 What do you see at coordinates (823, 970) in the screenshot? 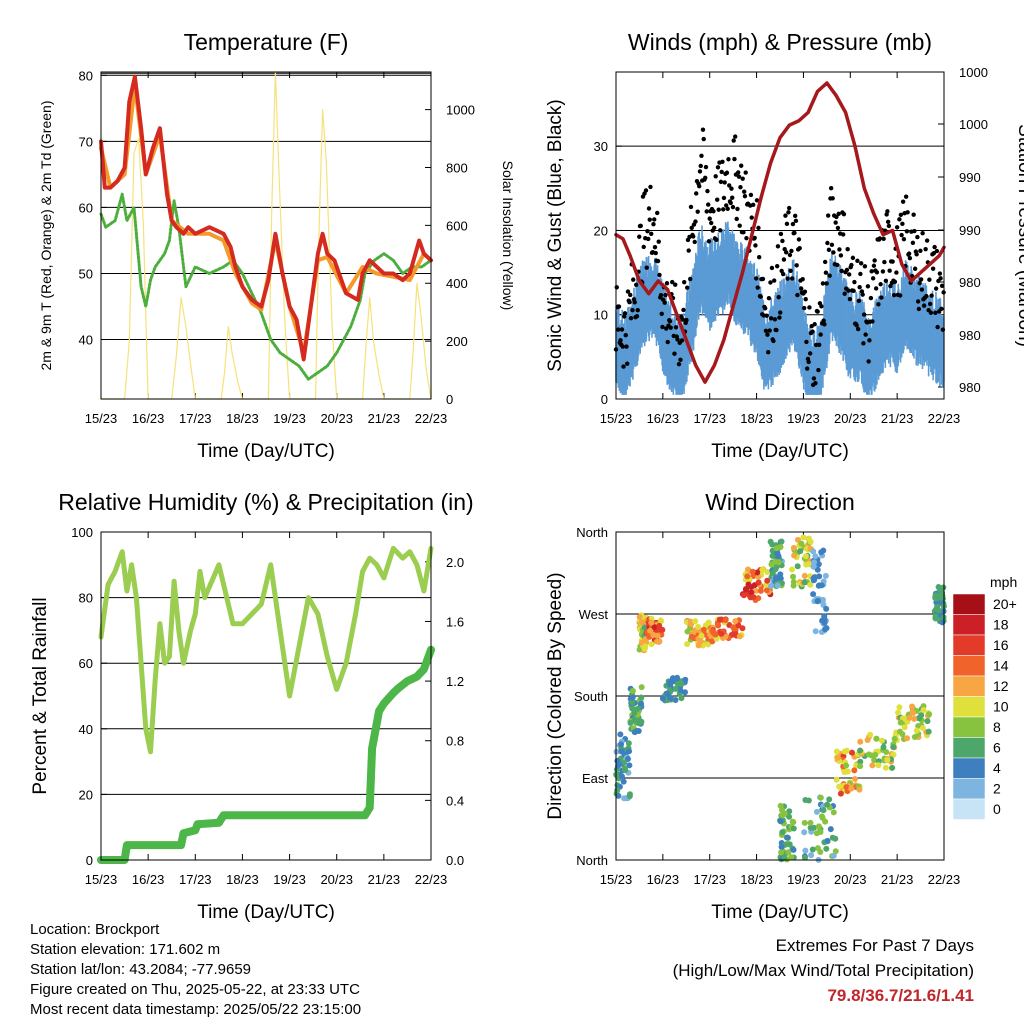
I see `extremes-subtitle: (High/Low/Max Wind/Total Precipitation)` at bounding box center [823, 970].